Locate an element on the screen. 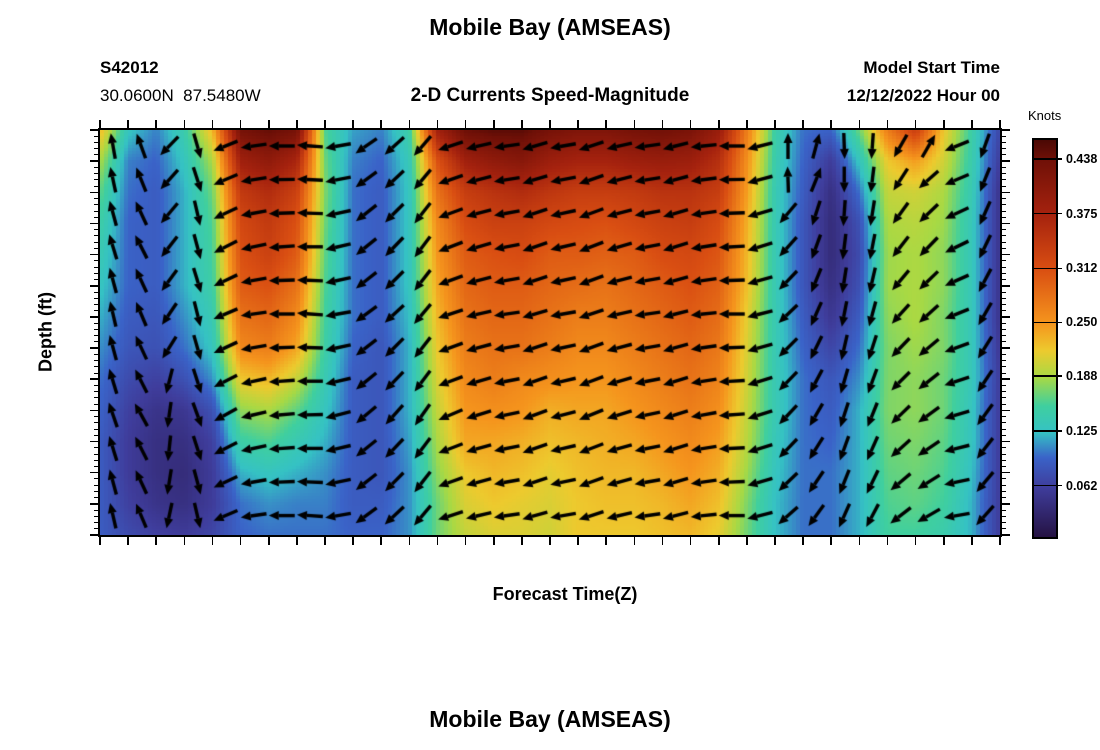 This screenshot has width=1100, height=750. x-axis-title: Forecast Time(Z) is located at coordinates (565, 594).